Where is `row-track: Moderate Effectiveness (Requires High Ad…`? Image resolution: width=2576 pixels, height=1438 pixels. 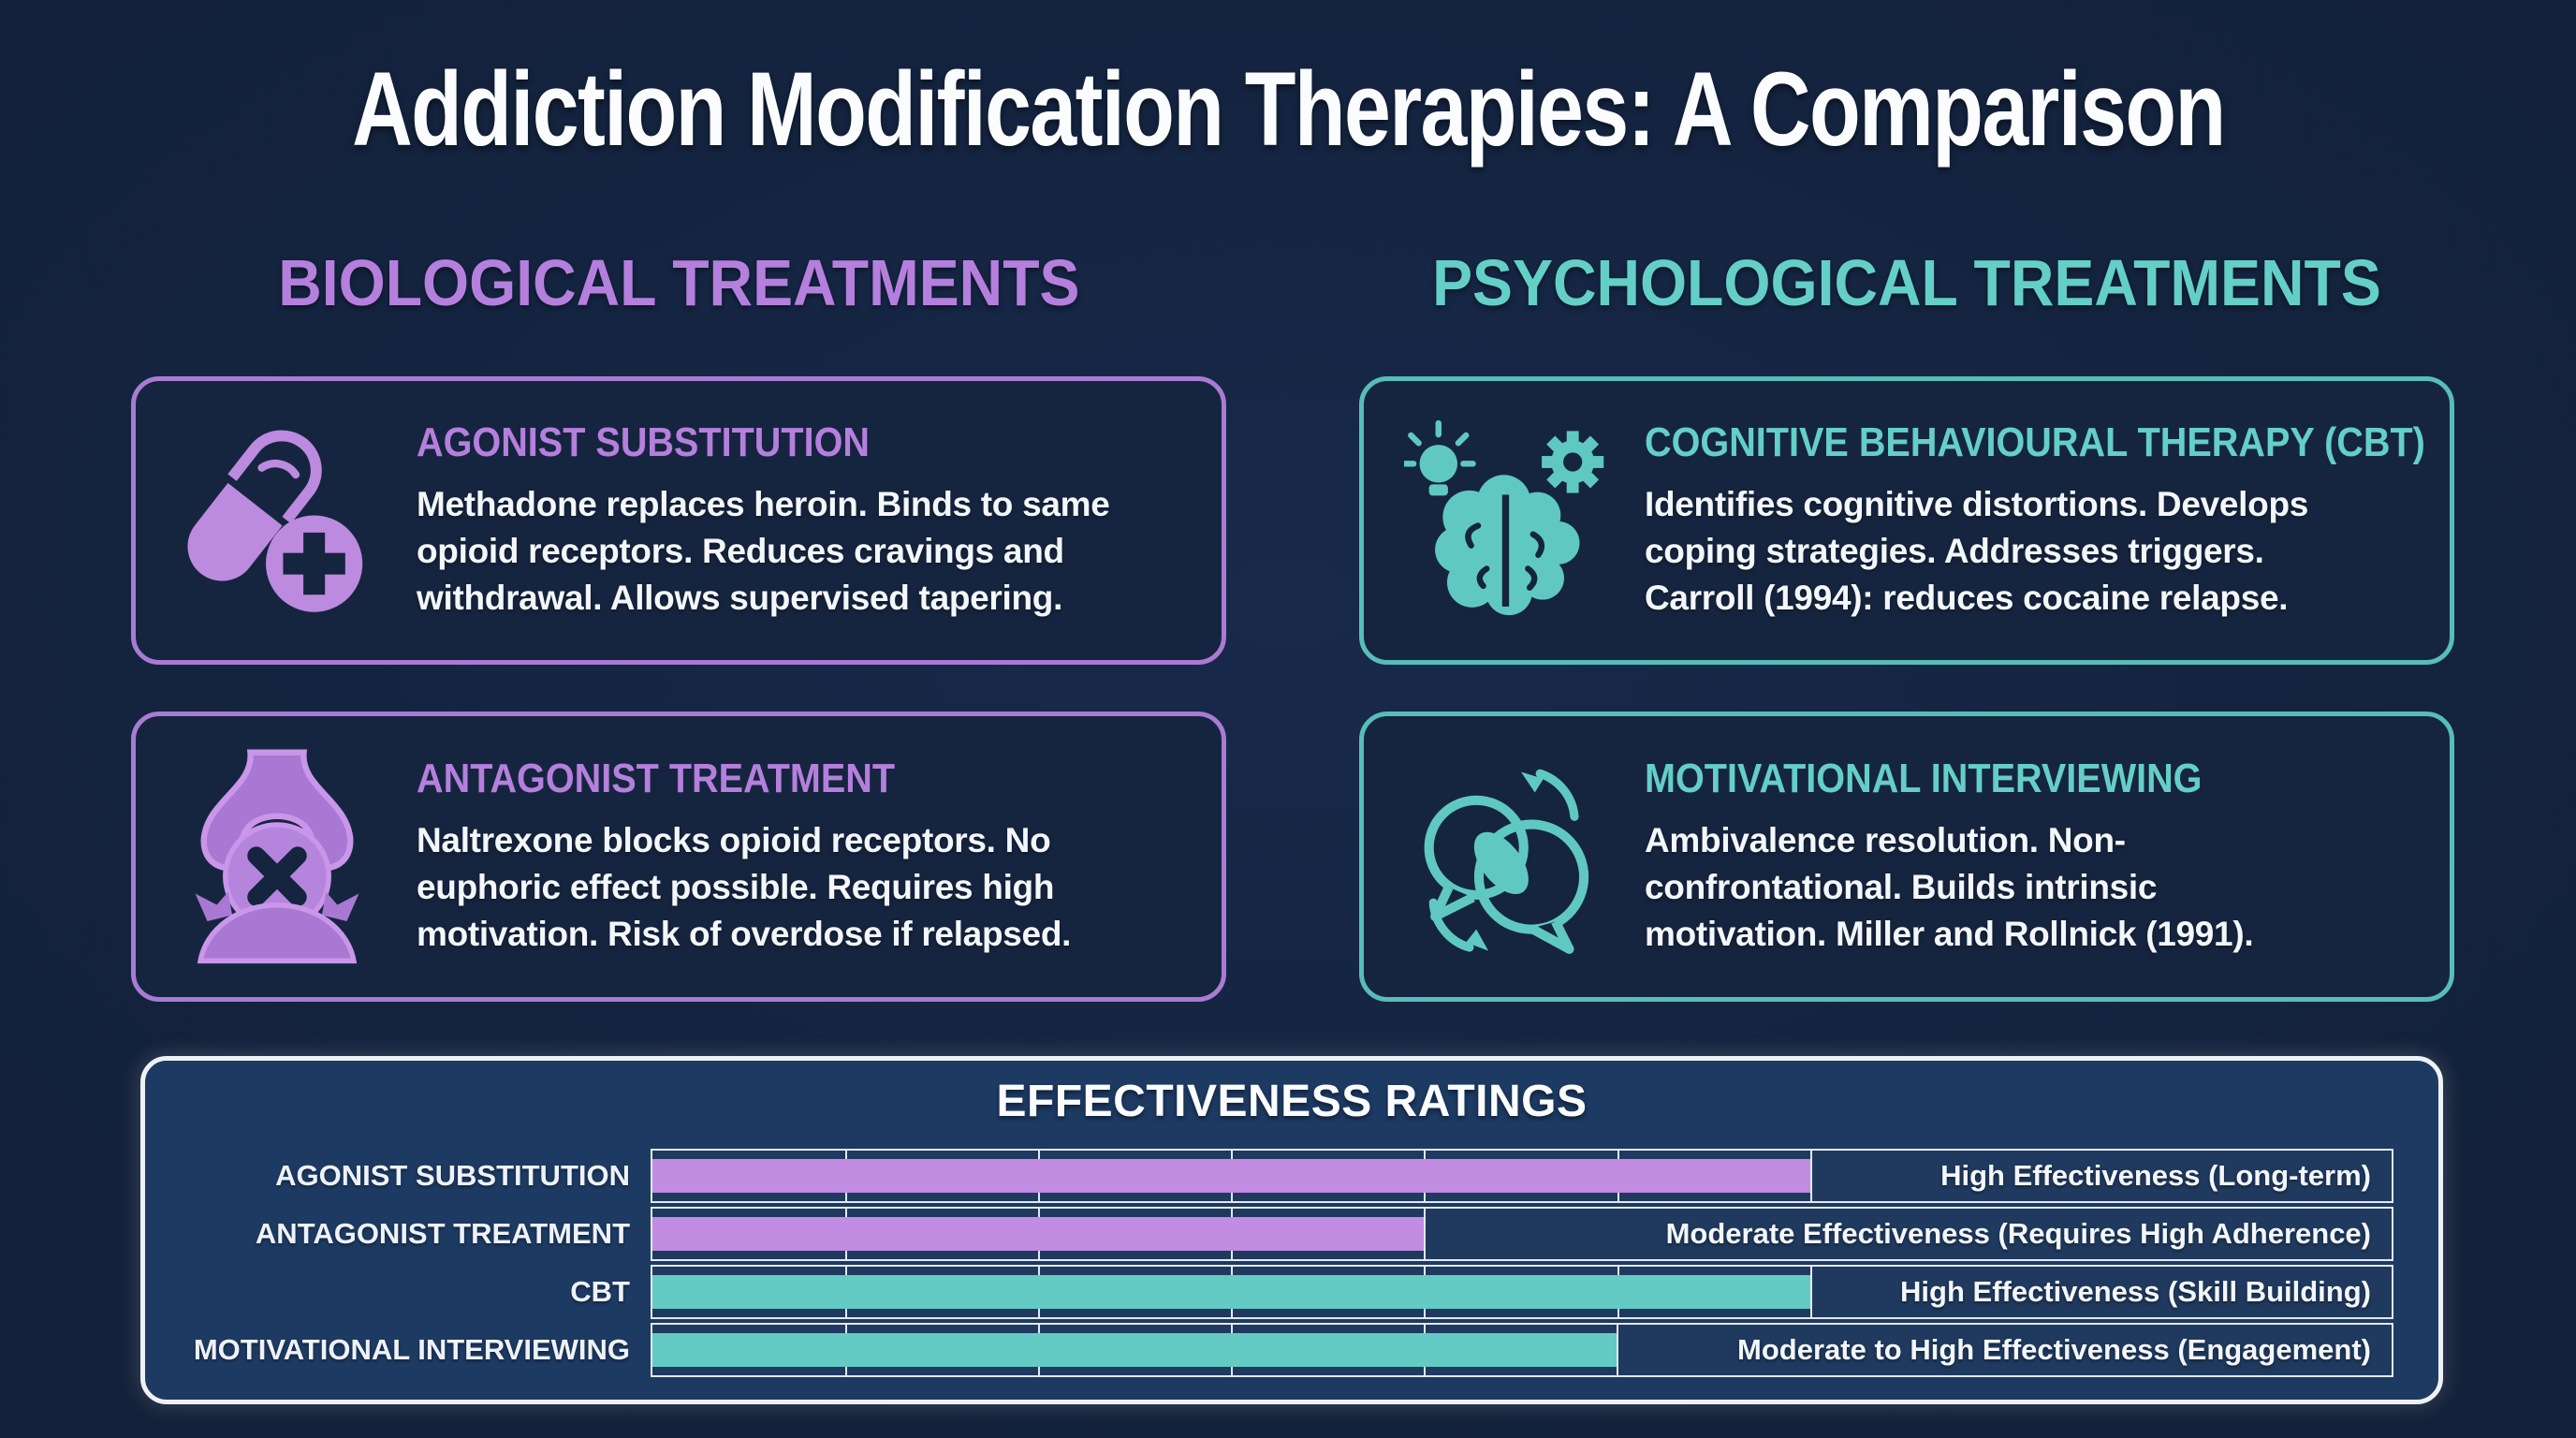
row-track: Moderate Effectiveness (Requires High Ad… is located at coordinates (1522, 1234).